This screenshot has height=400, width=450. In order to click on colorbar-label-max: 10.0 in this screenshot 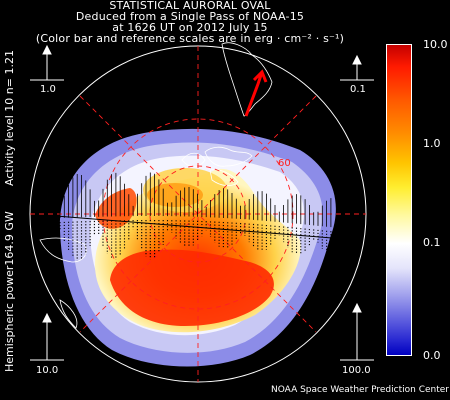, I will do `click(435, 44)`.